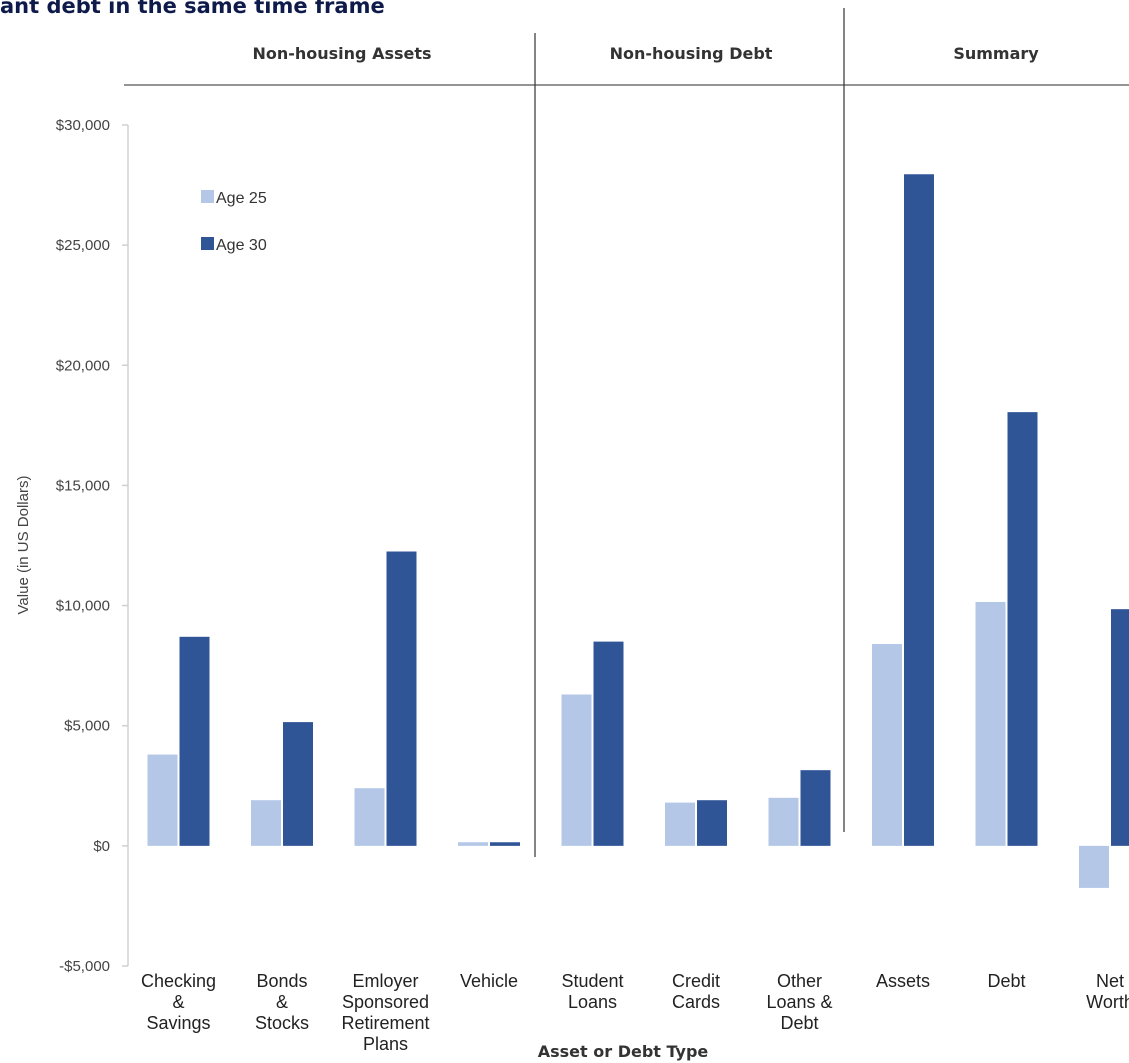 The height and width of the screenshot is (1063, 1129). I want to click on section-header-label: Non-housing Debt, so click(691, 53).